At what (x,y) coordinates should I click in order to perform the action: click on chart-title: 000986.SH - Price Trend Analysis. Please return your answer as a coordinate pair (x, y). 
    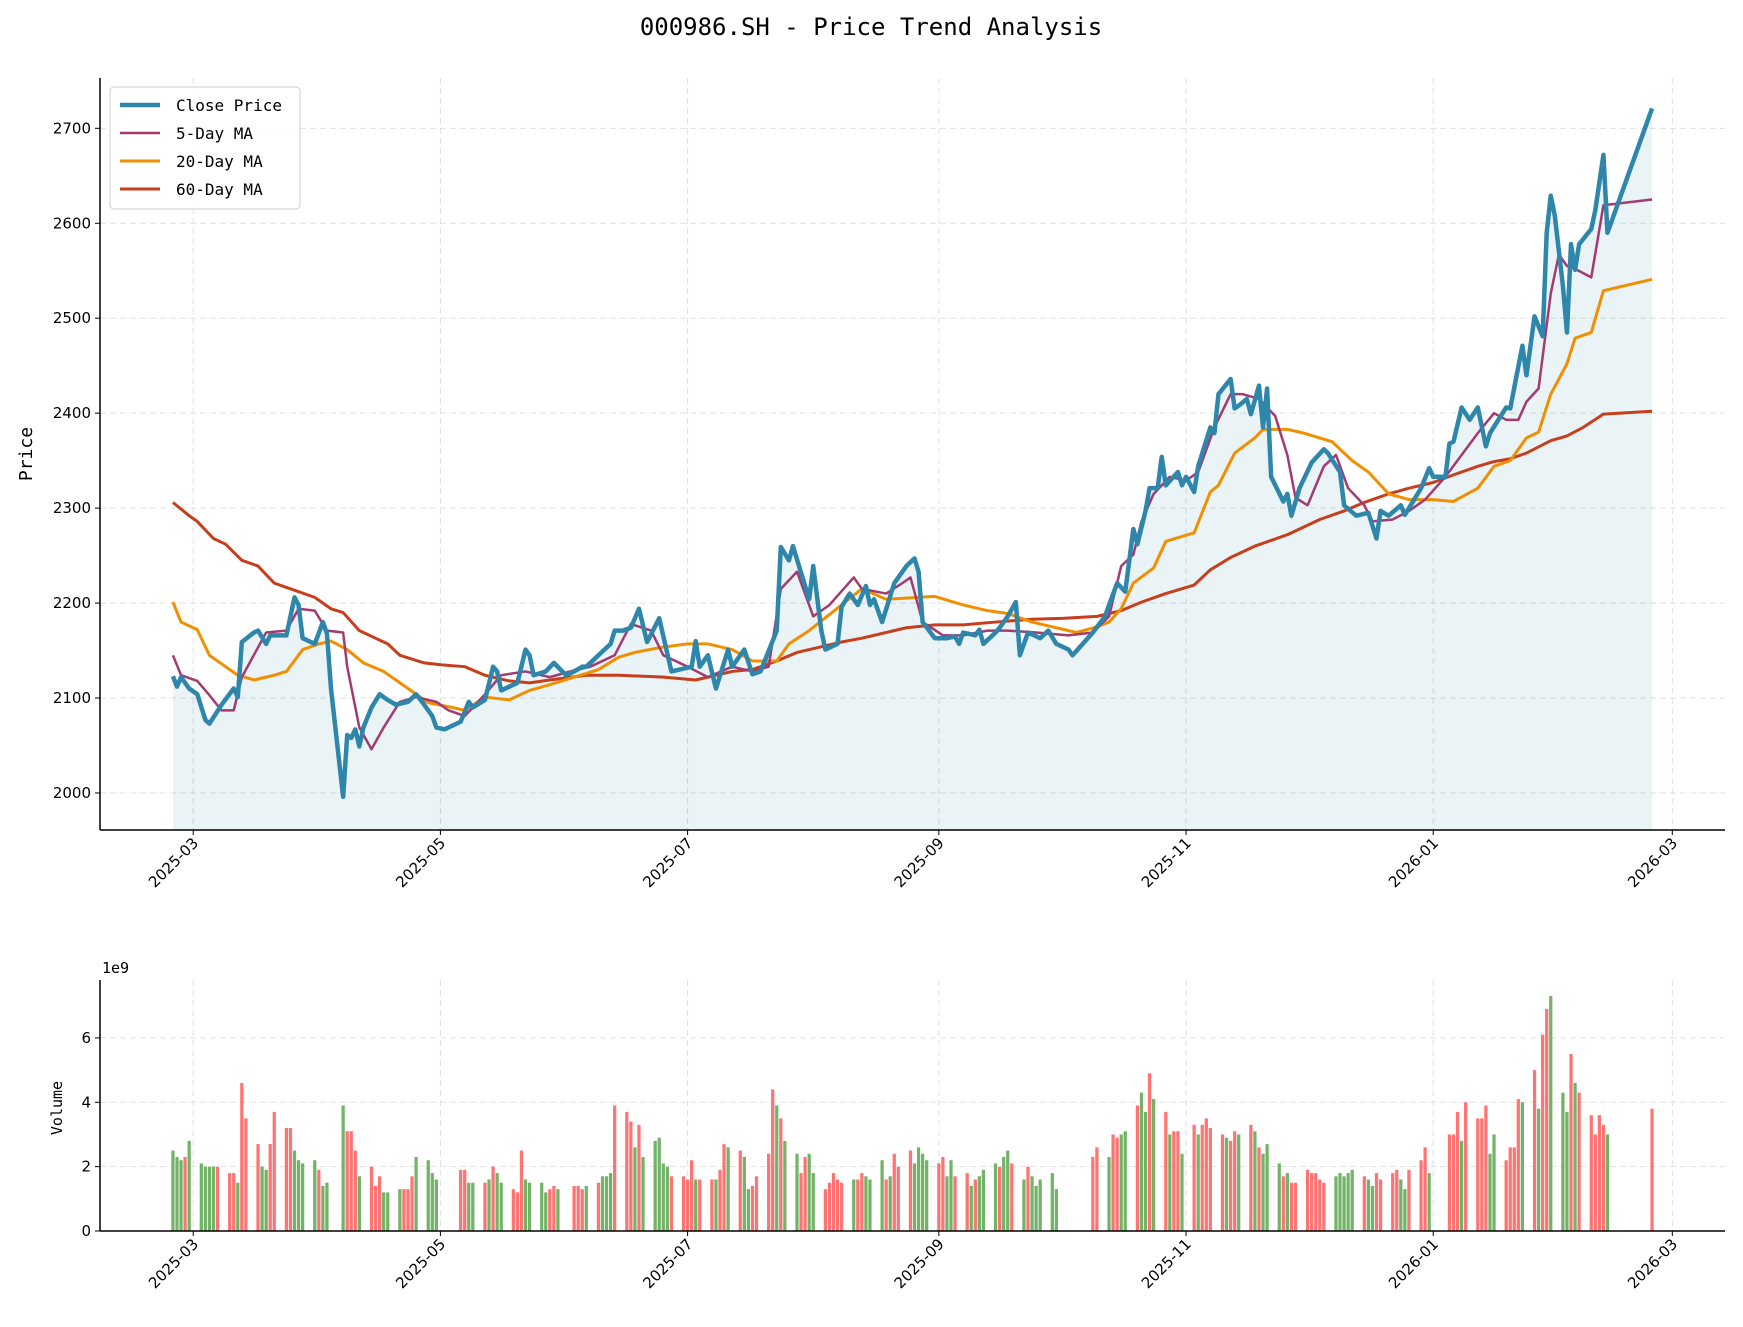
    Looking at the image, I should click on (871, 27).